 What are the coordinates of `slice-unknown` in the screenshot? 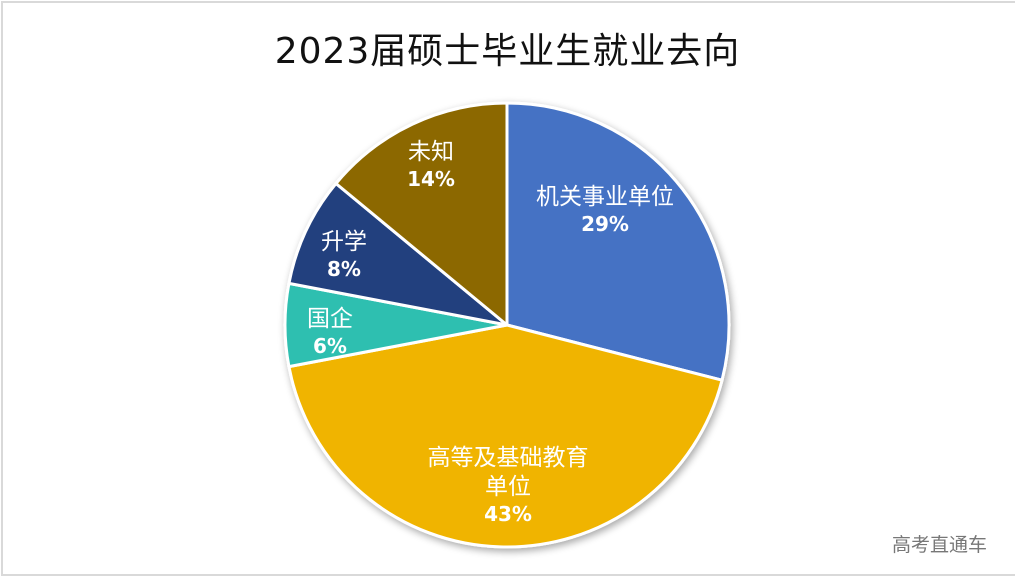 It's located at (421, 214).